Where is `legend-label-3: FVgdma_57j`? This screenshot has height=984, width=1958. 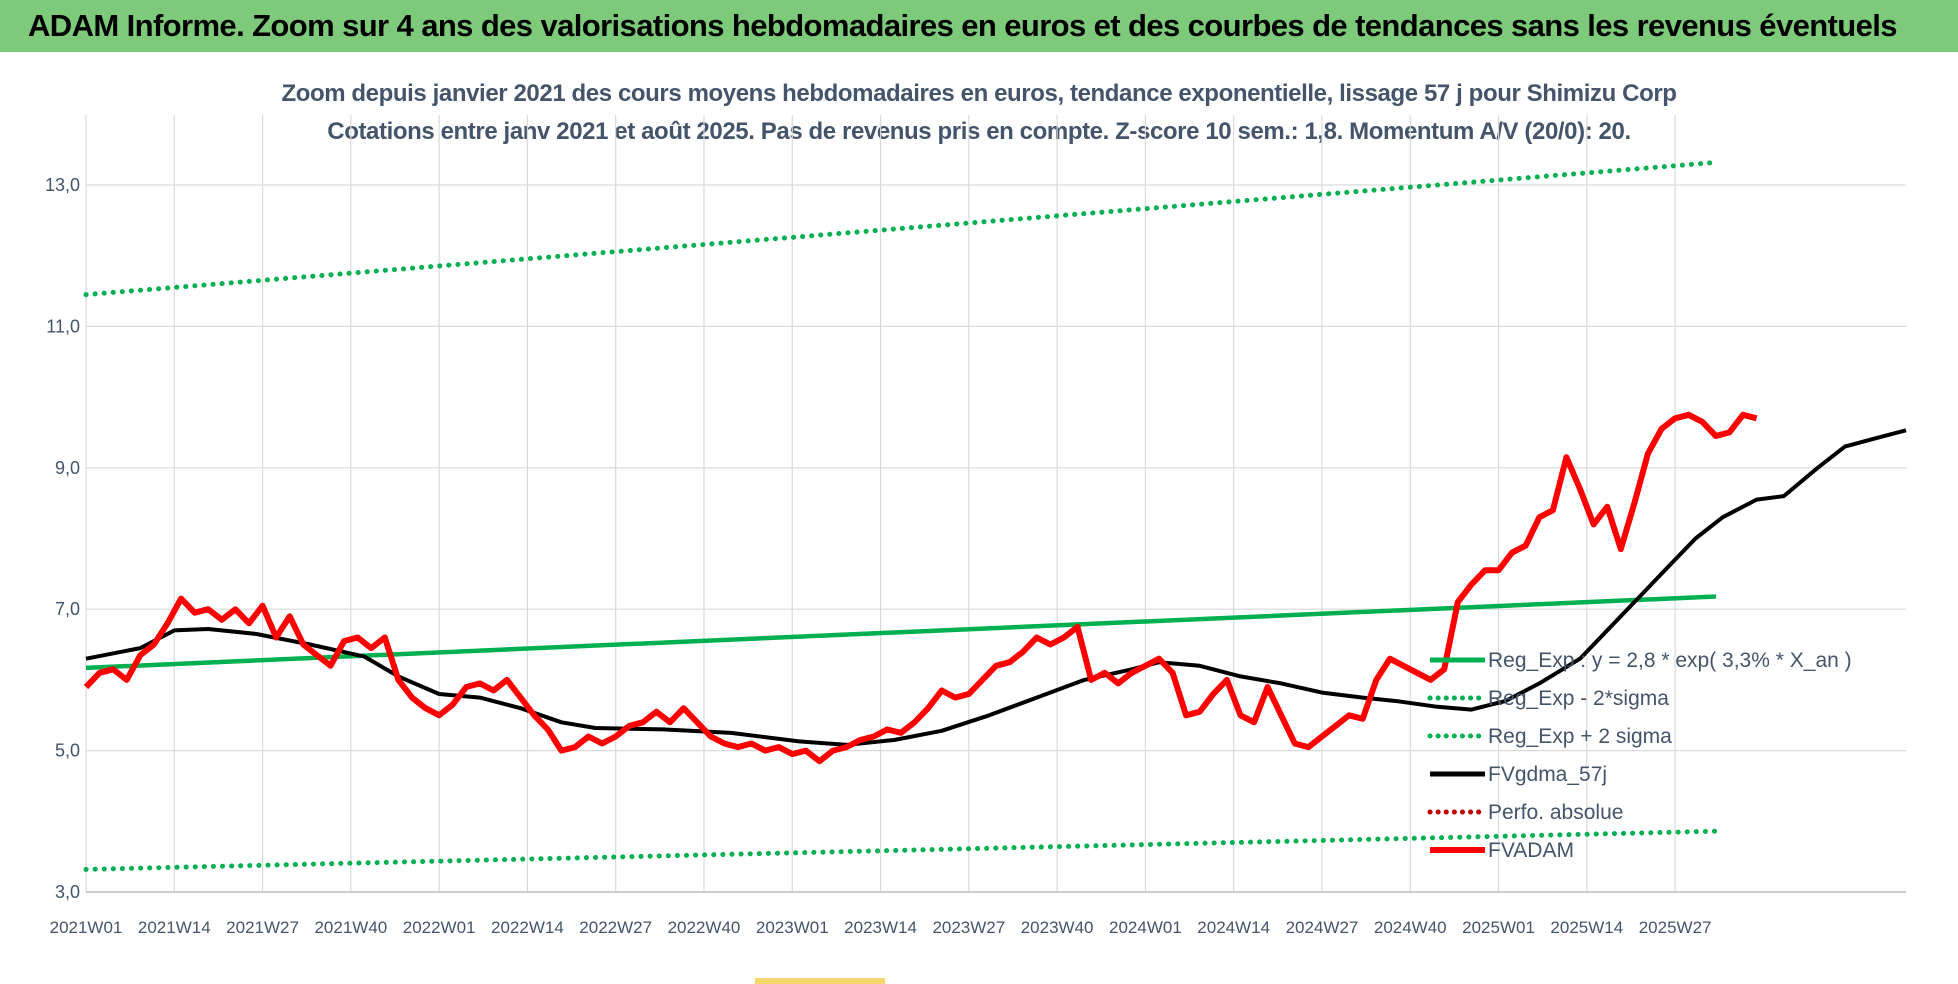
legend-label-3: FVgdma_57j is located at coordinates (1547, 774).